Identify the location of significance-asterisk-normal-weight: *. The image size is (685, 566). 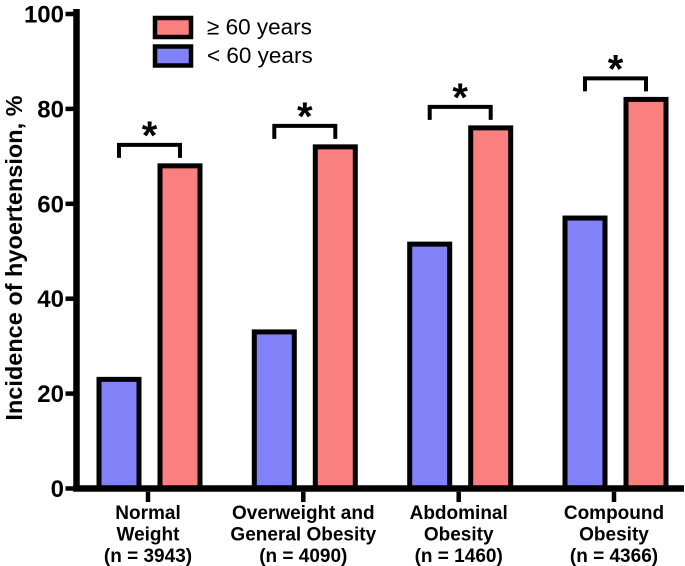
(150, 136).